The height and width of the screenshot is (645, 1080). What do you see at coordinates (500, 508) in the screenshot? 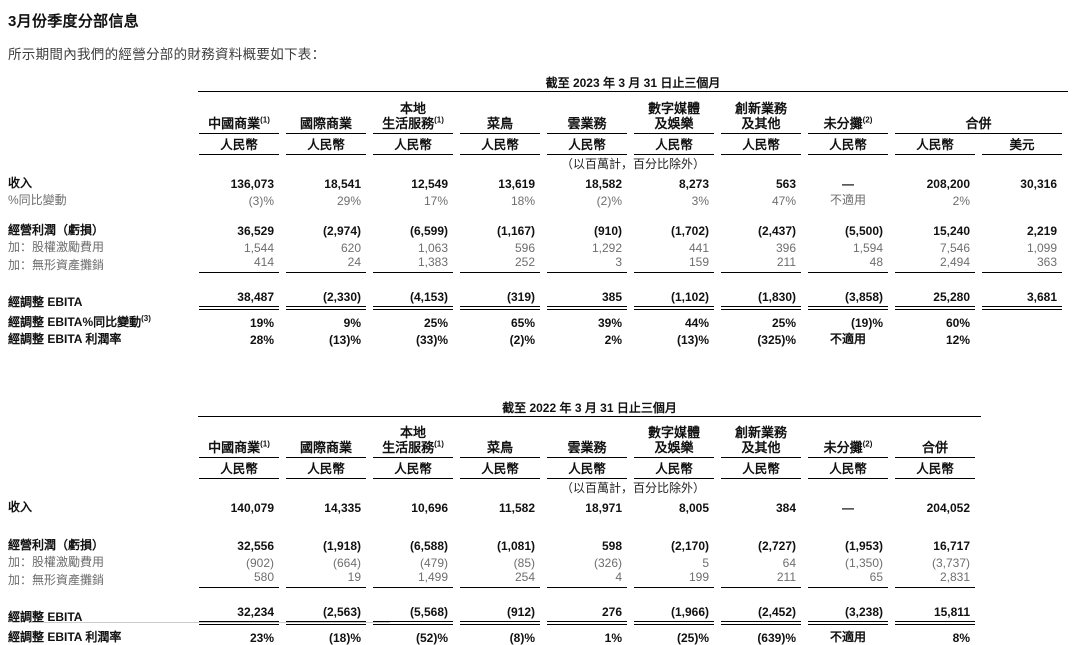
I see `value: 11,582` at bounding box center [500, 508].